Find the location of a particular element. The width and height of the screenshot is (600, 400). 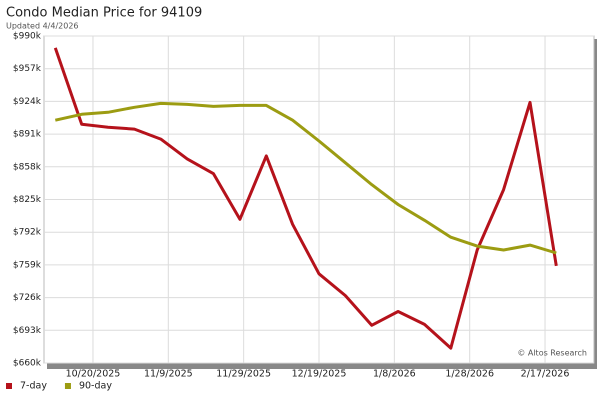

y-tick-label: $957k is located at coordinates (27, 69).